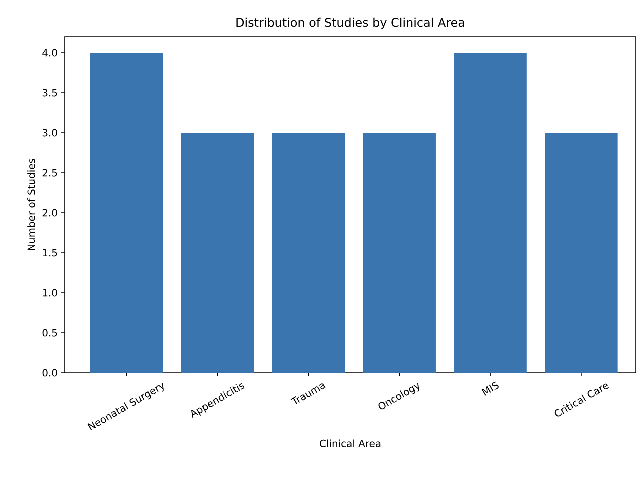  What do you see at coordinates (350, 24) in the screenshot?
I see `chart-title: Distribution of Studies by Clinical Area` at bounding box center [350, 24].